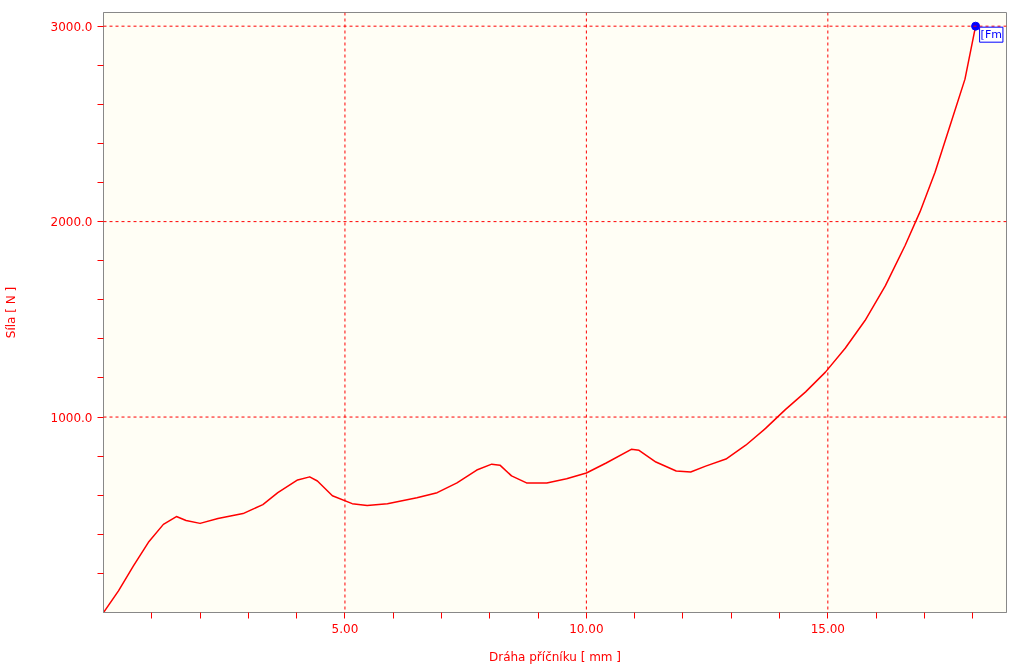  What do you see at coordinates (71, 26) in the screenshot?
I see `y-tick-label: 3000.0` at bounding box center [71, 26].